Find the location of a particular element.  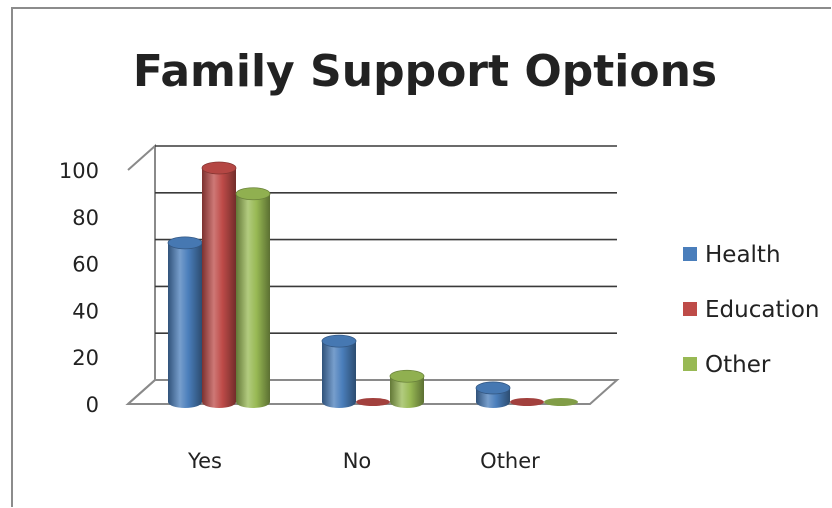

bar-education-no is located at coordinates (373, 402).